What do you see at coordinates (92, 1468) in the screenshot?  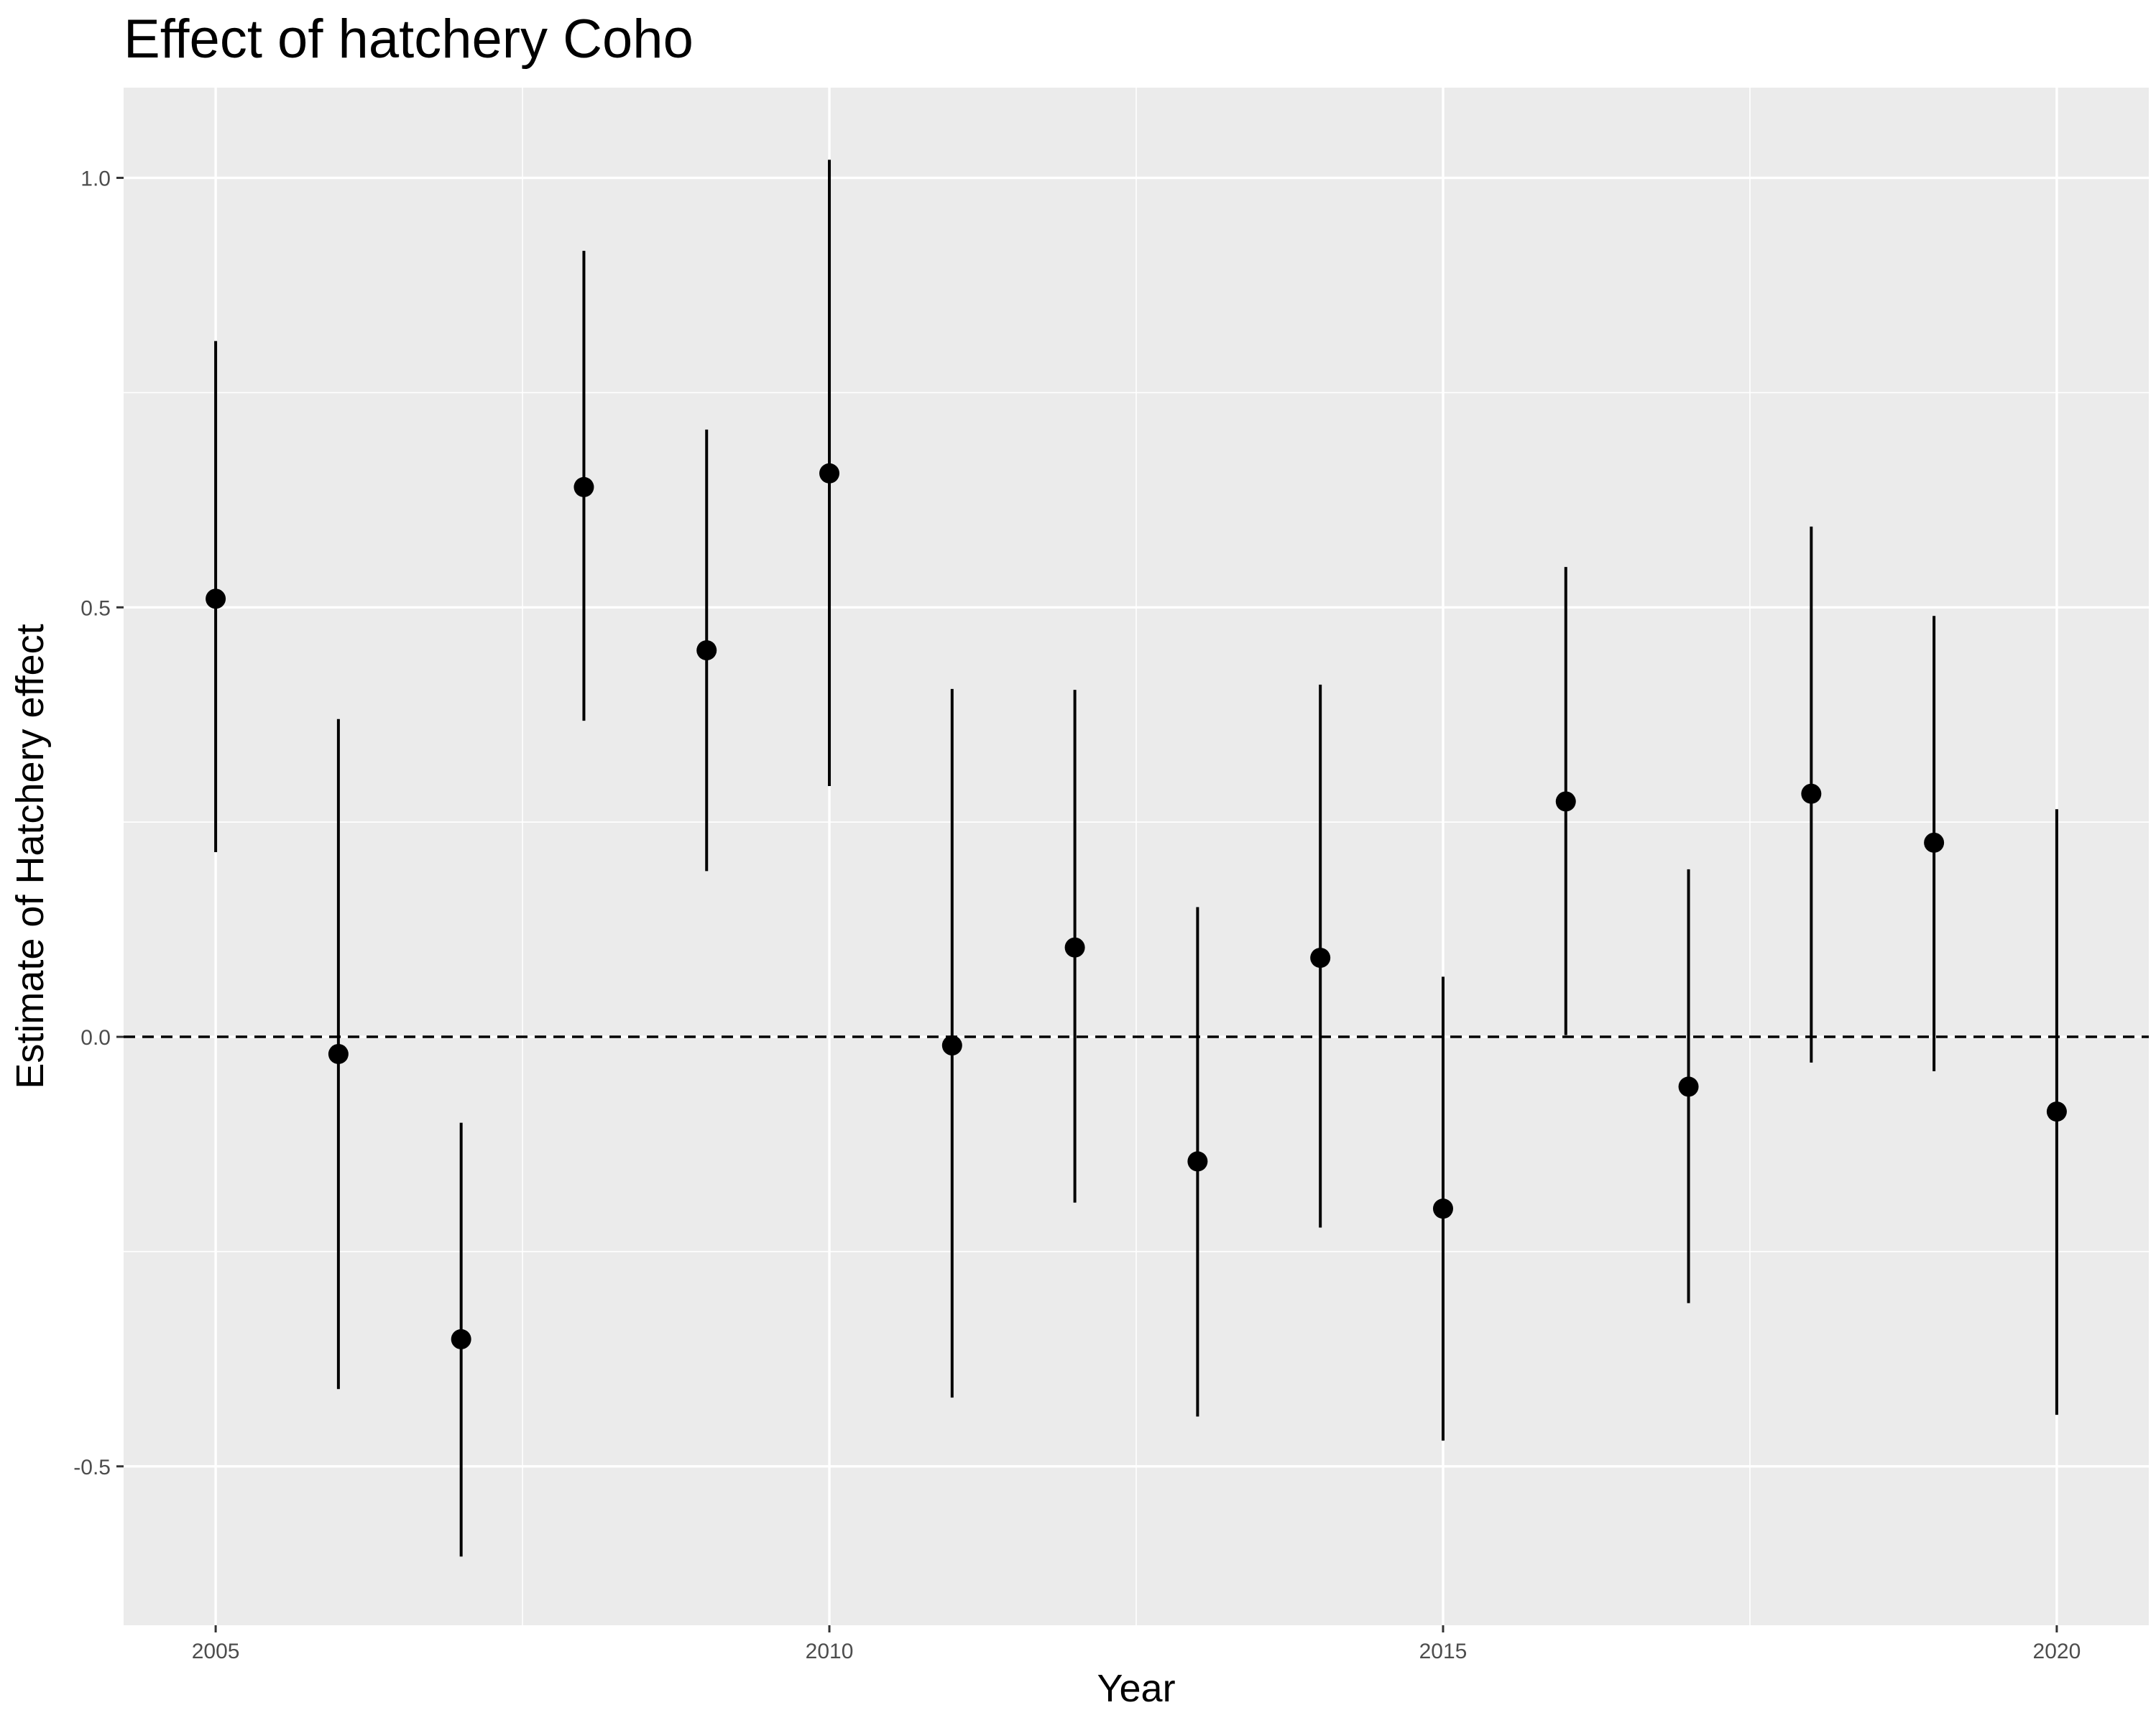 I see `y-tick-label: -0.5` at bounding box center [92, 1468].